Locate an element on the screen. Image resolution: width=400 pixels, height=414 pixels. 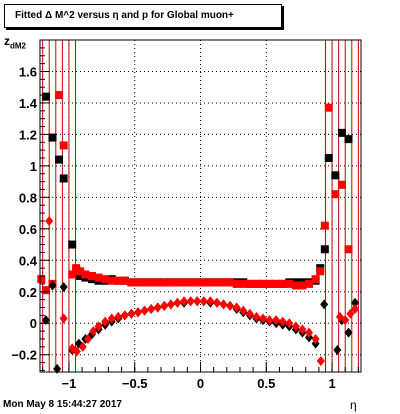
y-tick-label: −0.2 is located at coordinates (24, 355).